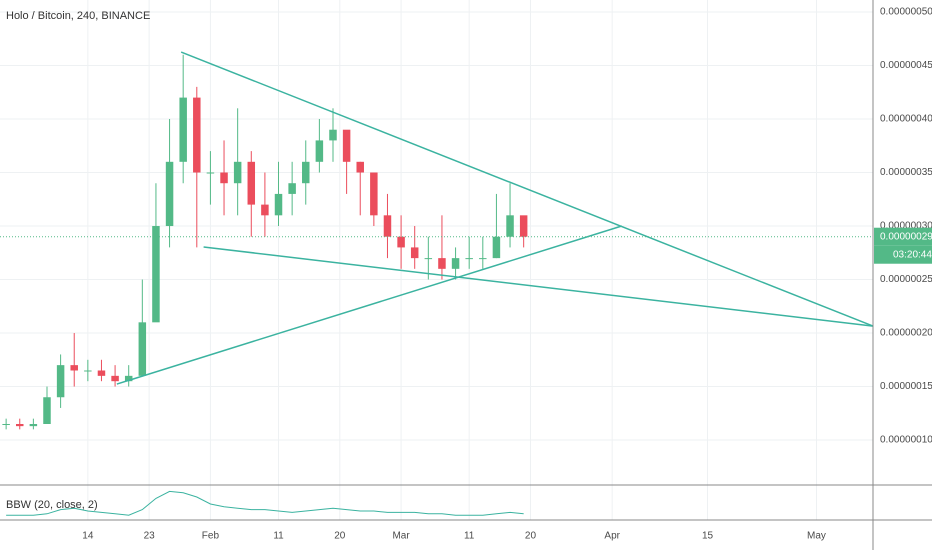 This screenshot has width=932, height=550. What do you see at coordinates (906, 226) in the screenshot?
I see `y-tick-label: 0.00000030` at bounding box center [906, 226].